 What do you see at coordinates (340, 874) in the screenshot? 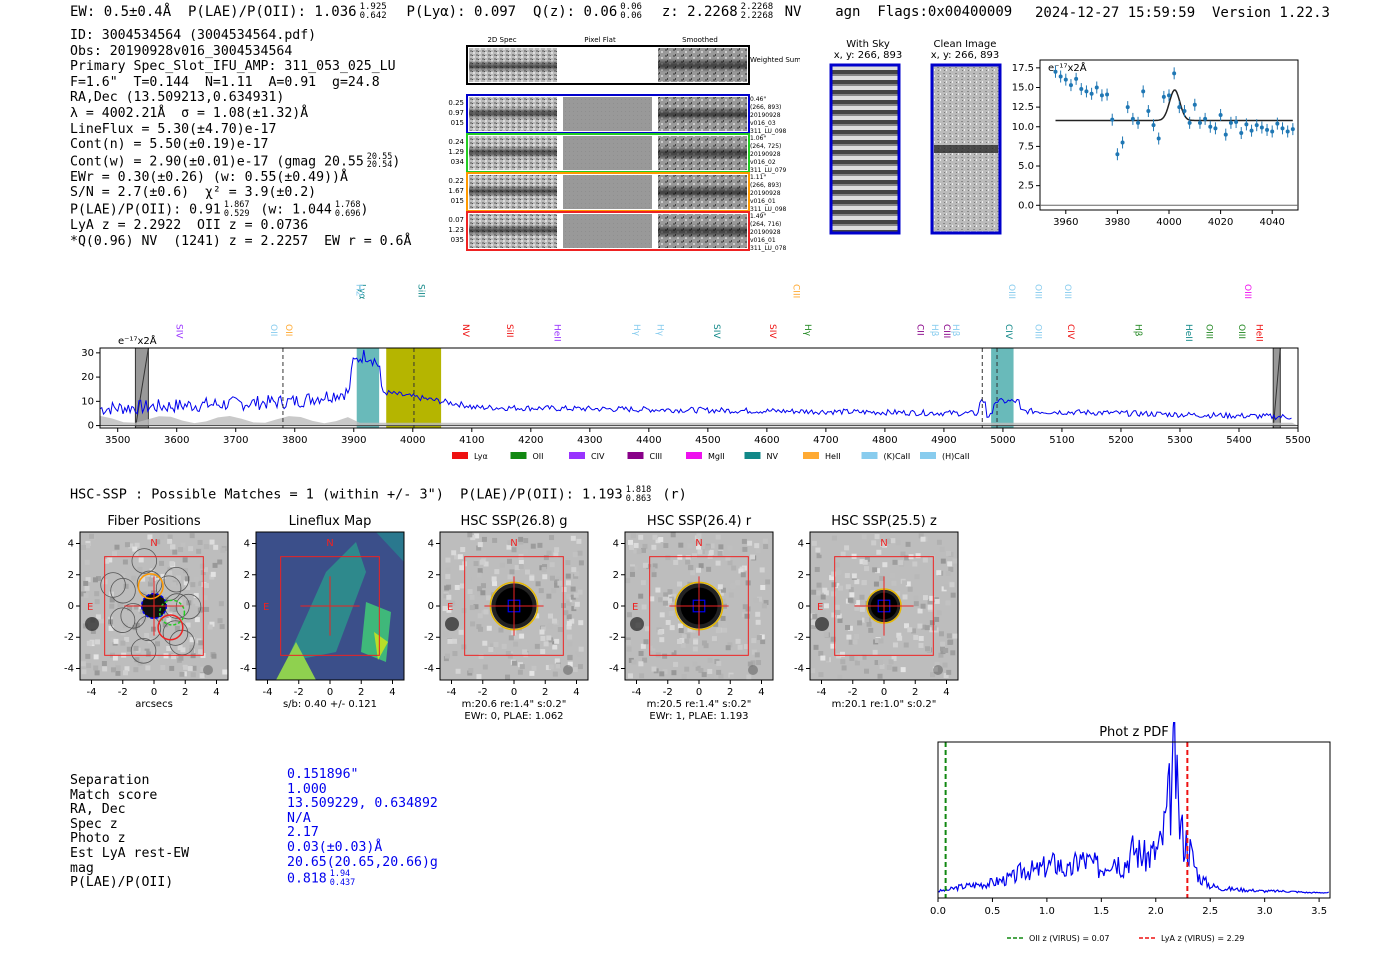
I see `match-plae-sup: 1.94` at bounding box center [340, 874].